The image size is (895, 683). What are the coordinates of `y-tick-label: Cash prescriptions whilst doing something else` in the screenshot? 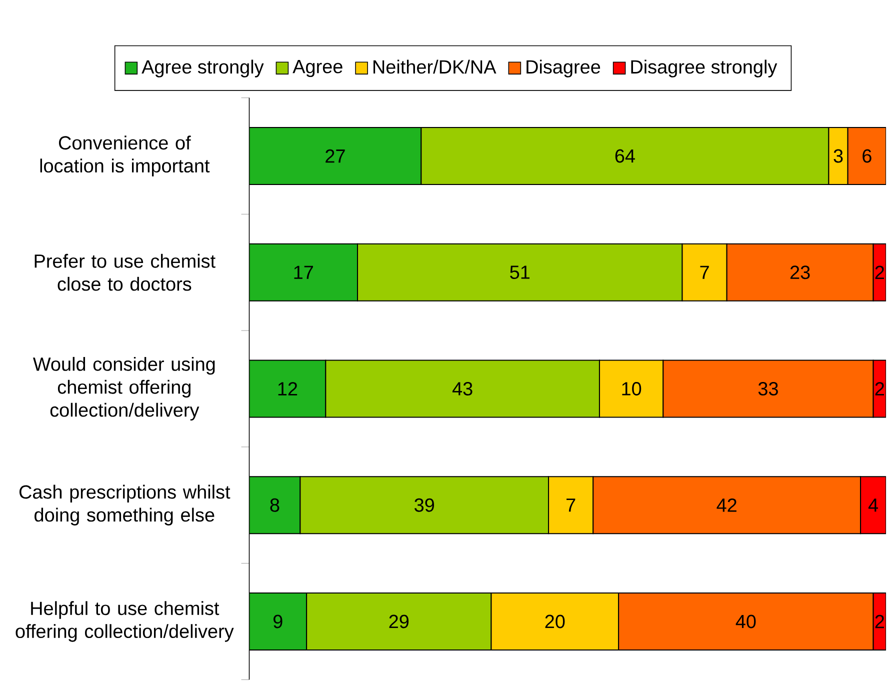 It's located at (124, 505).